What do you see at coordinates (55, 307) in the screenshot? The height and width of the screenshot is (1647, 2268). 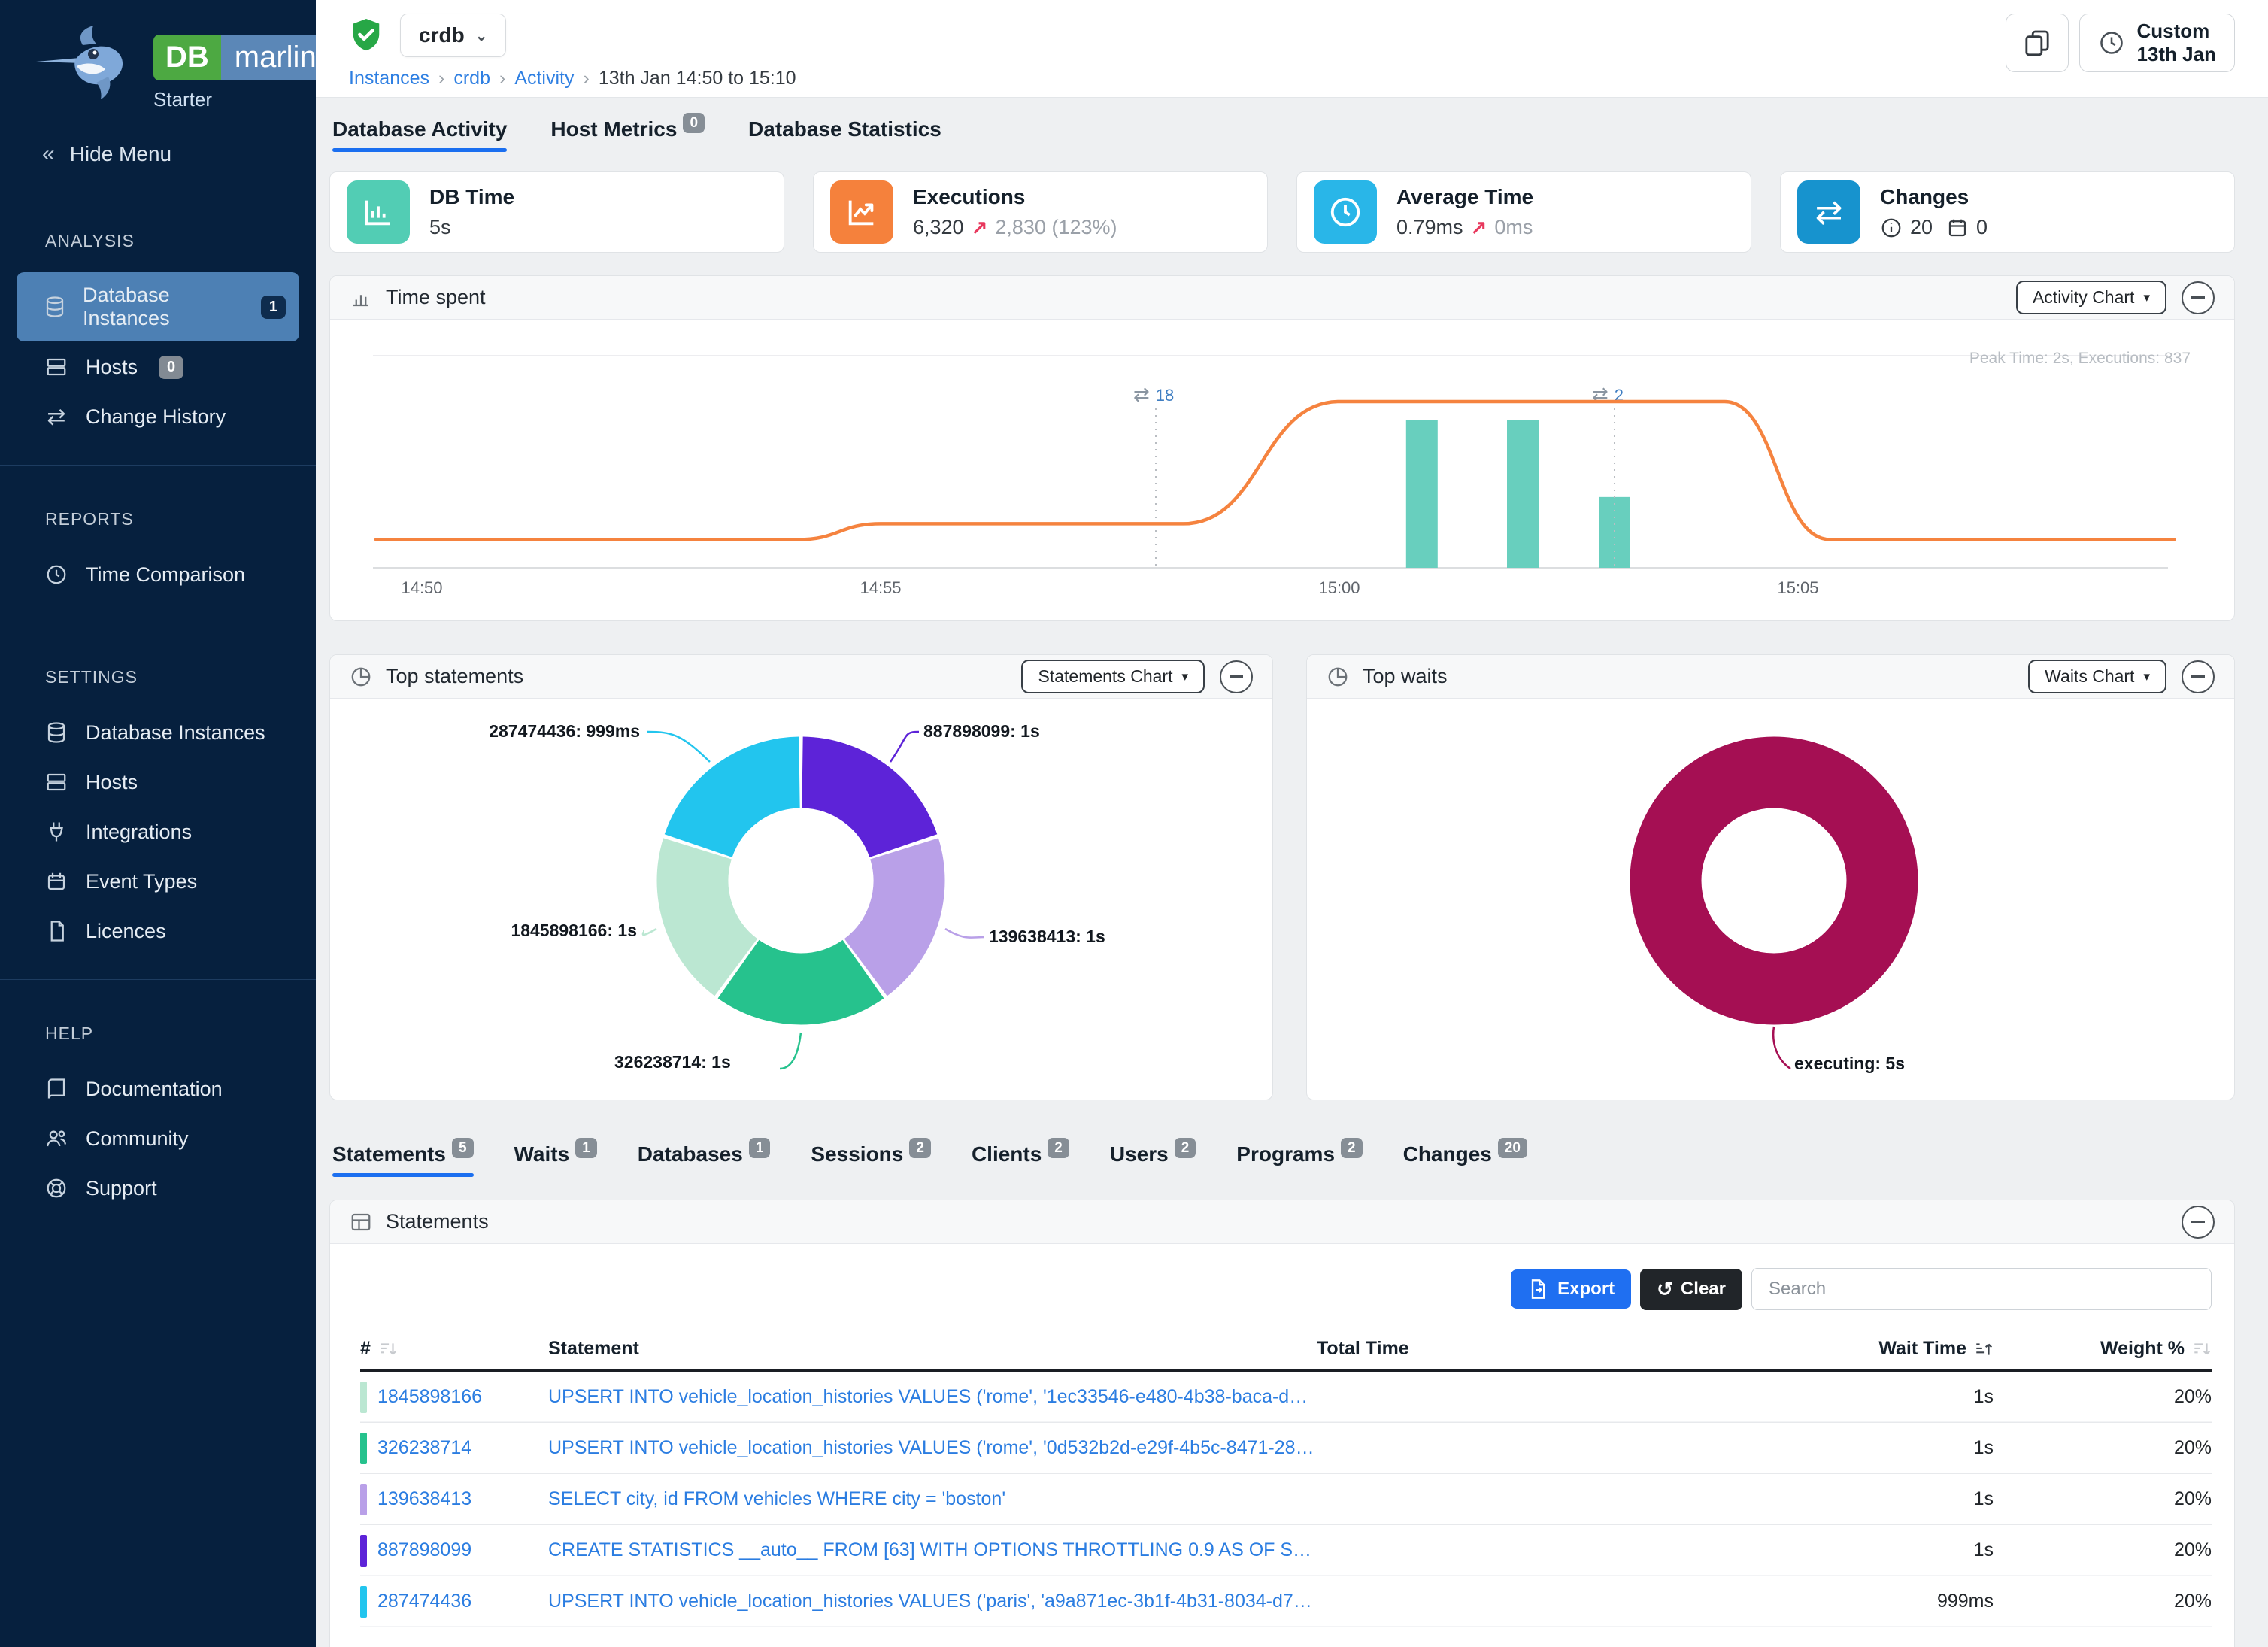 I see `database-icon` at bounding box center [55, 307].